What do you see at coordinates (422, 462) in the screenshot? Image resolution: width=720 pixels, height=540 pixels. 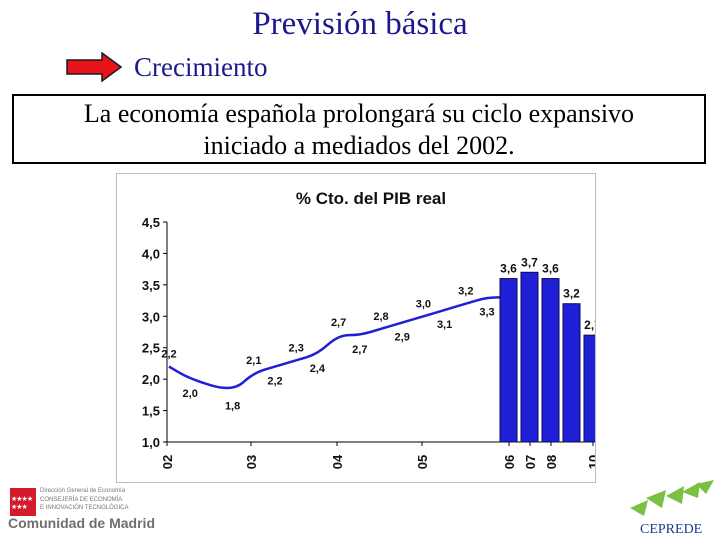 I see `x-tick-label: 05` at bounding box center [422, 462].